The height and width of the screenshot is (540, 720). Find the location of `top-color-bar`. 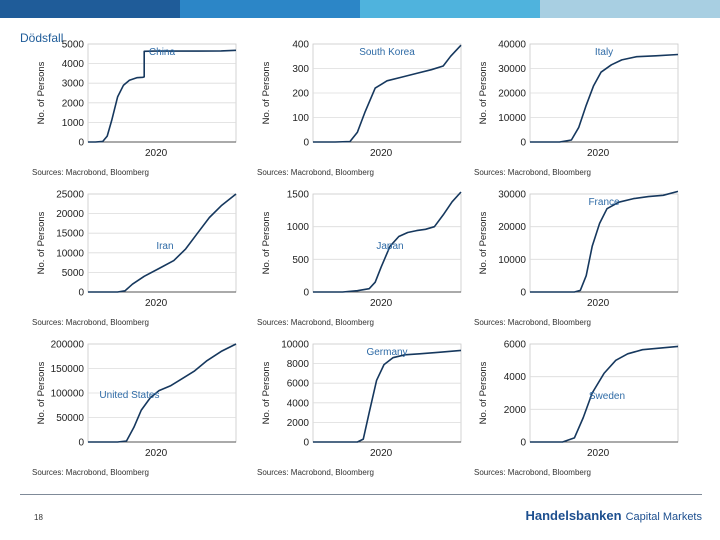

top-color-bar is located at coordinates (360, 9).